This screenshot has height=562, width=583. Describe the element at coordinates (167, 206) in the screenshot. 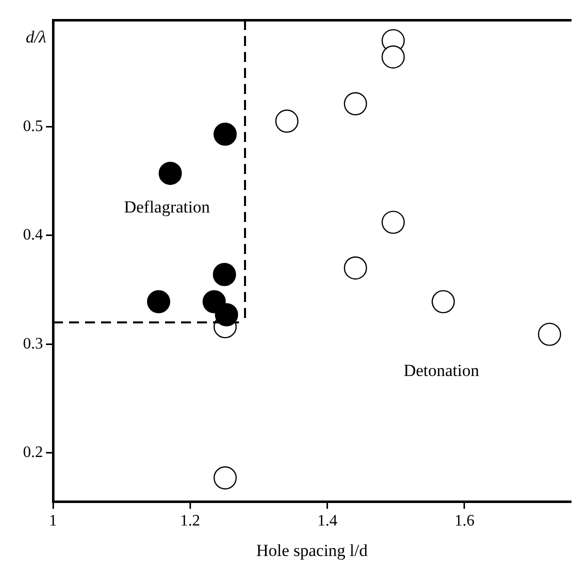

I see `annotation: Deflagration` at that location.